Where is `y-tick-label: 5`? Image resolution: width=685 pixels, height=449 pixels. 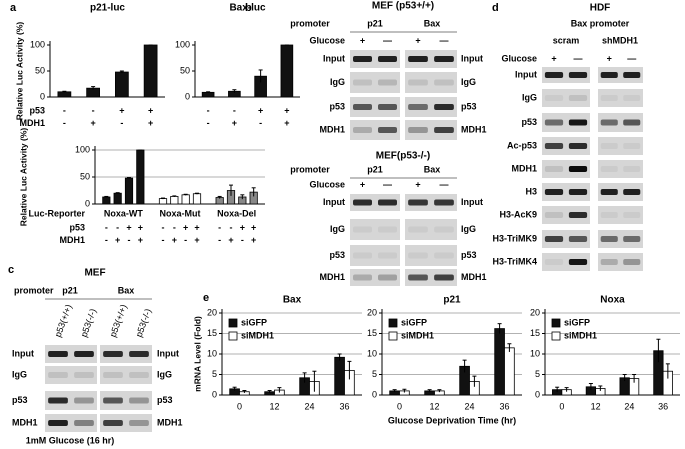
y-tick-label: 5 is located at coordinates (537, 374).